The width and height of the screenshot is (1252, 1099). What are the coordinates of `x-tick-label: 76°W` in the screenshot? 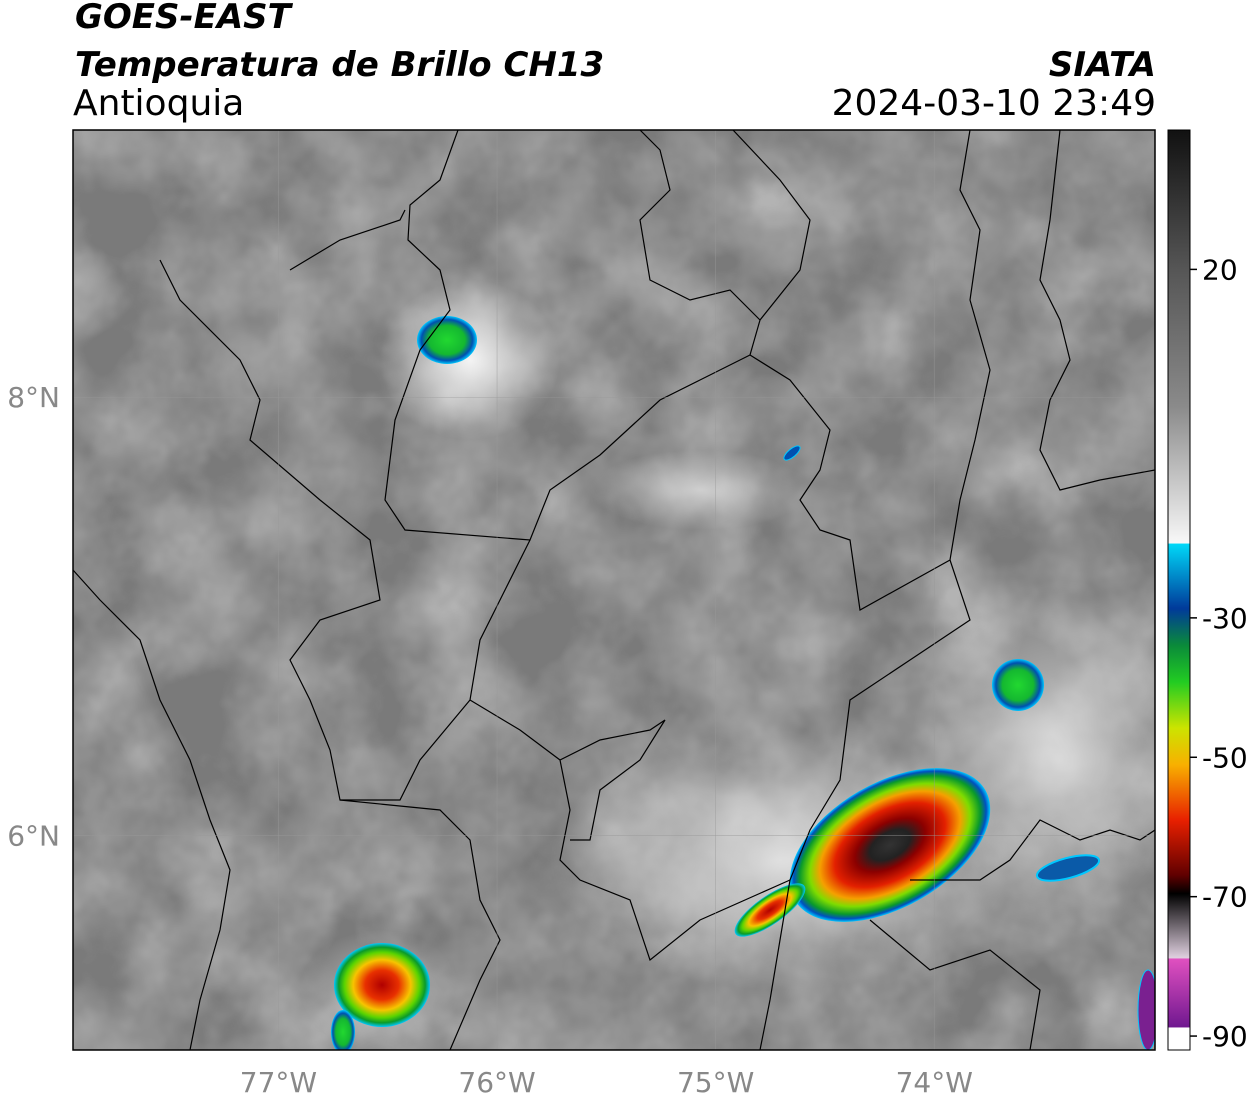 It's located at (496, 1082).